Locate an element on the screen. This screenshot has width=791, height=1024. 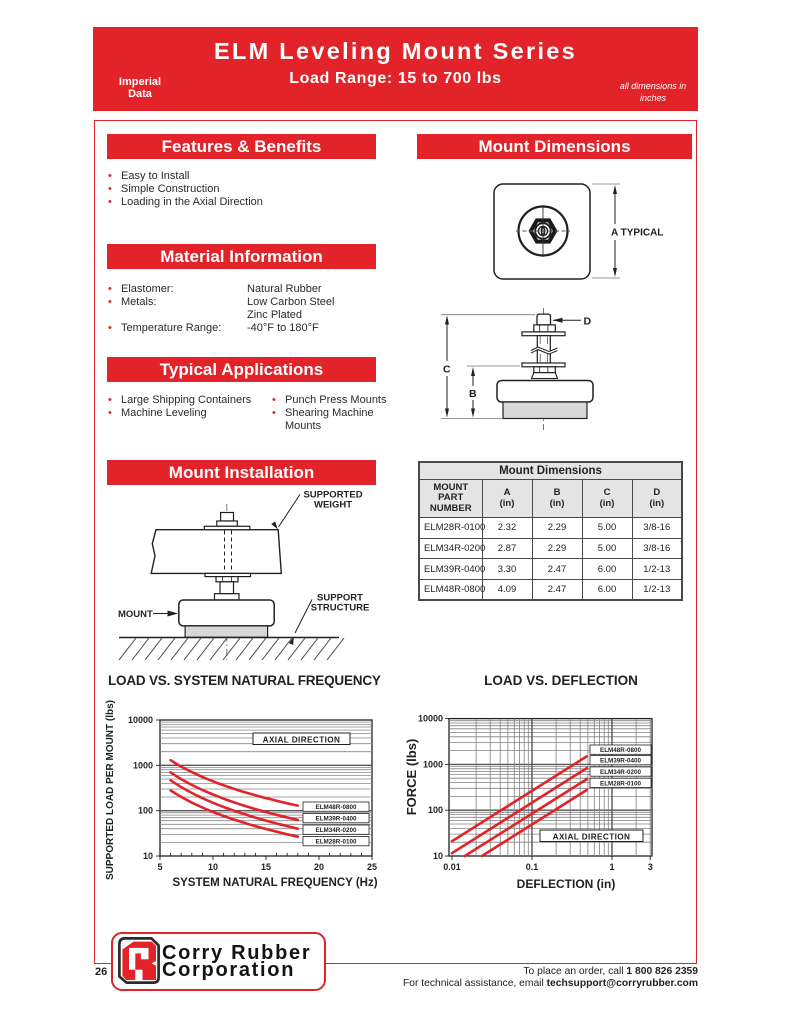
svg-text: 25 is located at coordinates (372, 867).